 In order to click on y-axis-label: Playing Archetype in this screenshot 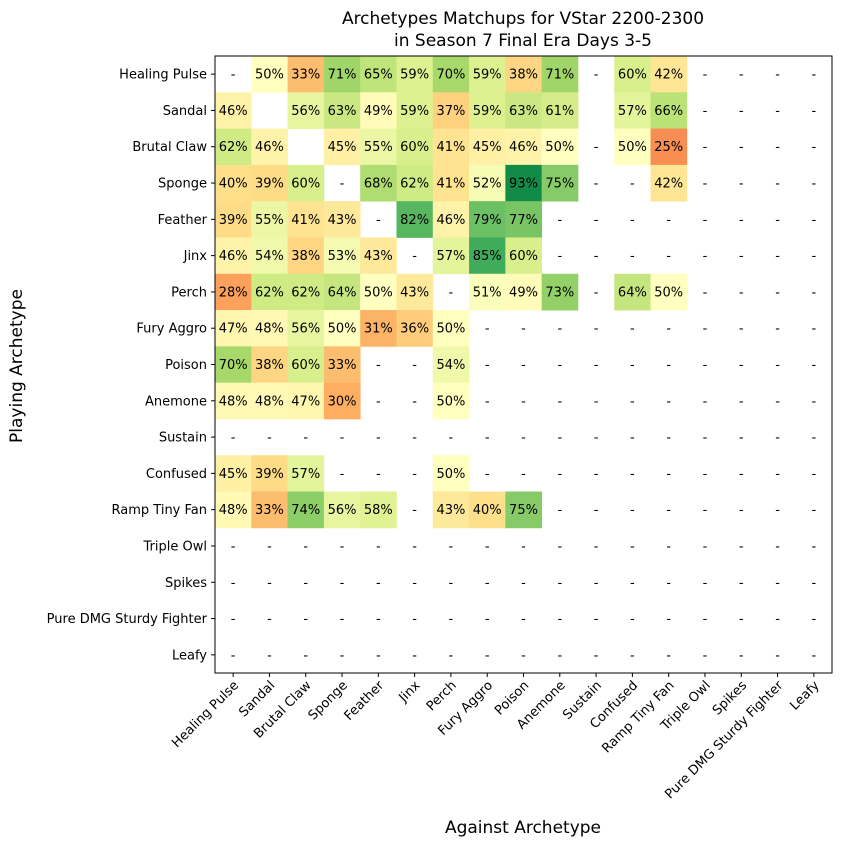, I will do `click(17, 366)`.